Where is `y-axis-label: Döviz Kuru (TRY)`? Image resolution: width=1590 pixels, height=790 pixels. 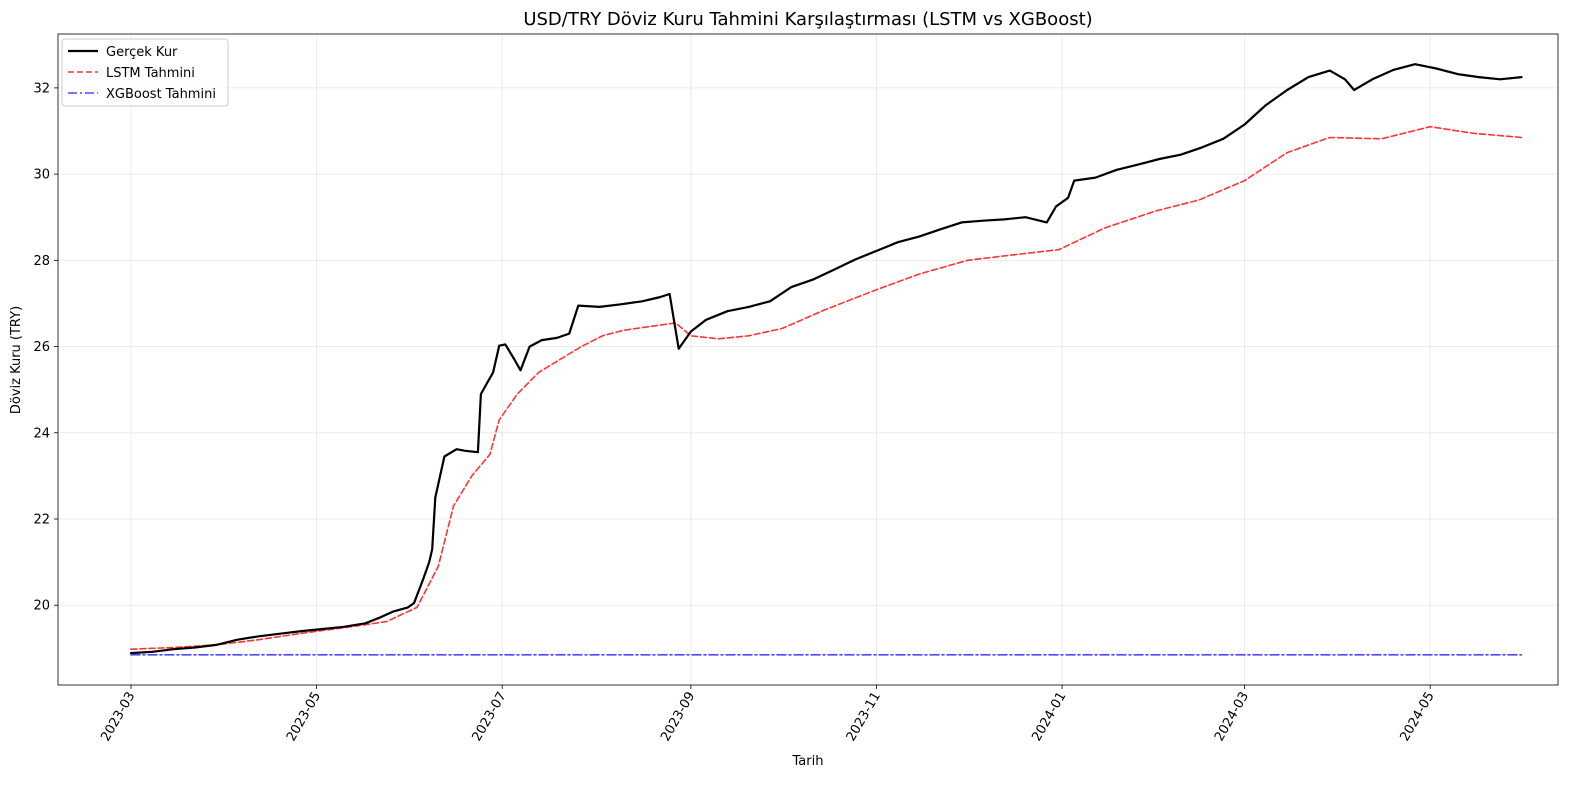 y-axis-label: Döviz Kuru (TRY) is located at coordinates (16, 360).